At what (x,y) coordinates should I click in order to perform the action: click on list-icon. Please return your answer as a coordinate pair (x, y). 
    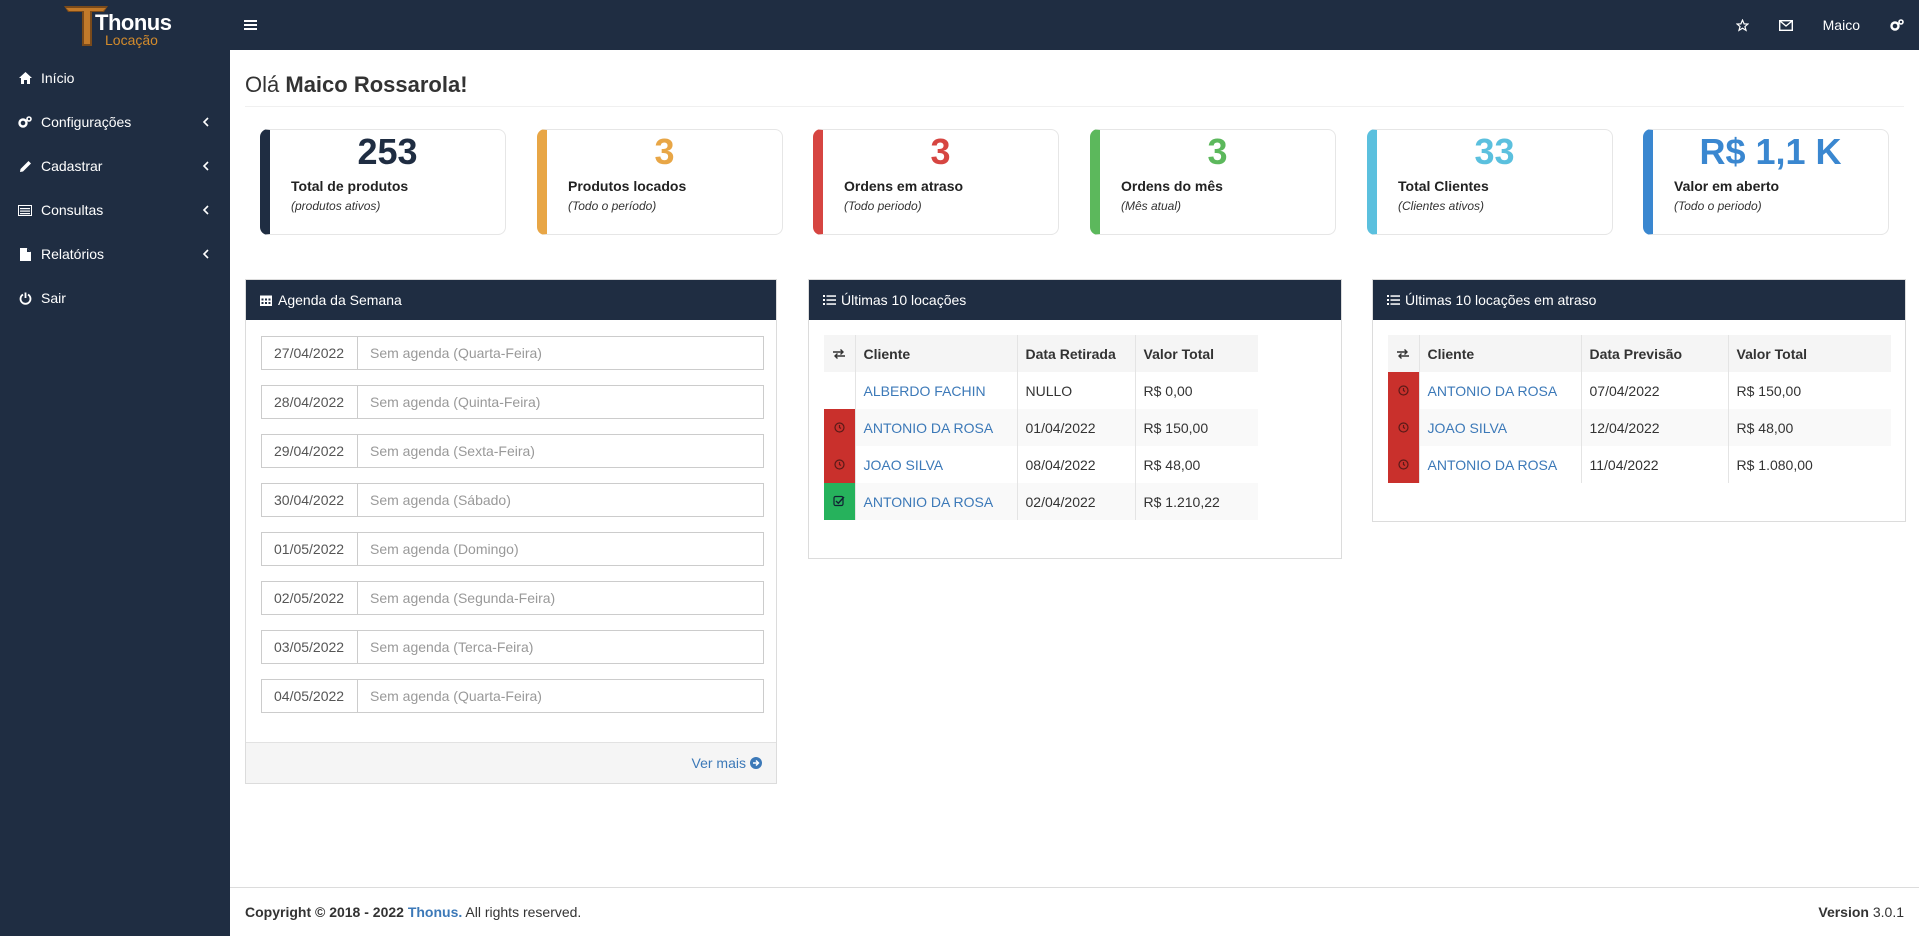
    Looking at the image, I should click on (25, 210).